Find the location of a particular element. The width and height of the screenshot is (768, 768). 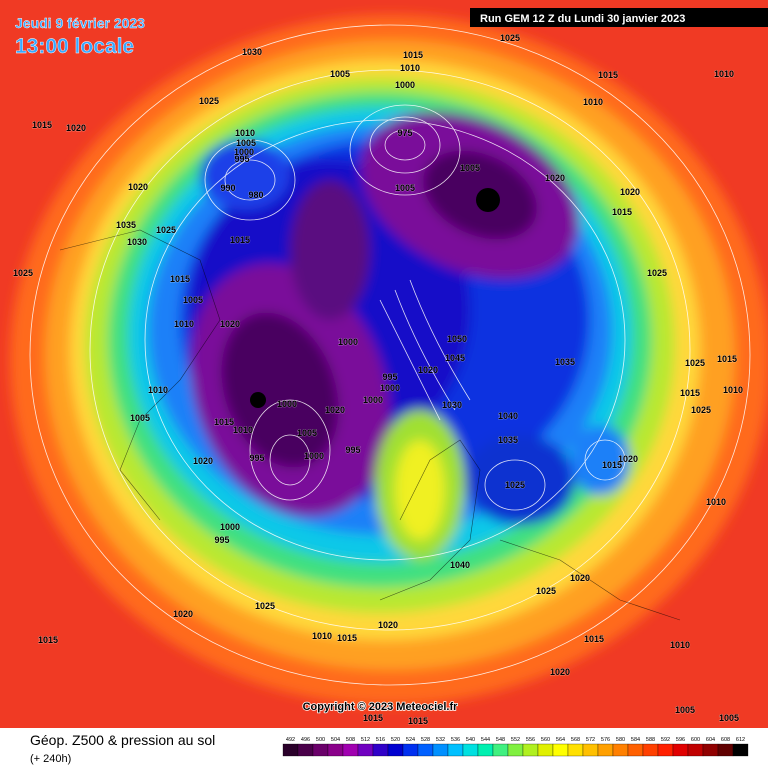

scale-label: 524 is located at coordinates (410, 740).